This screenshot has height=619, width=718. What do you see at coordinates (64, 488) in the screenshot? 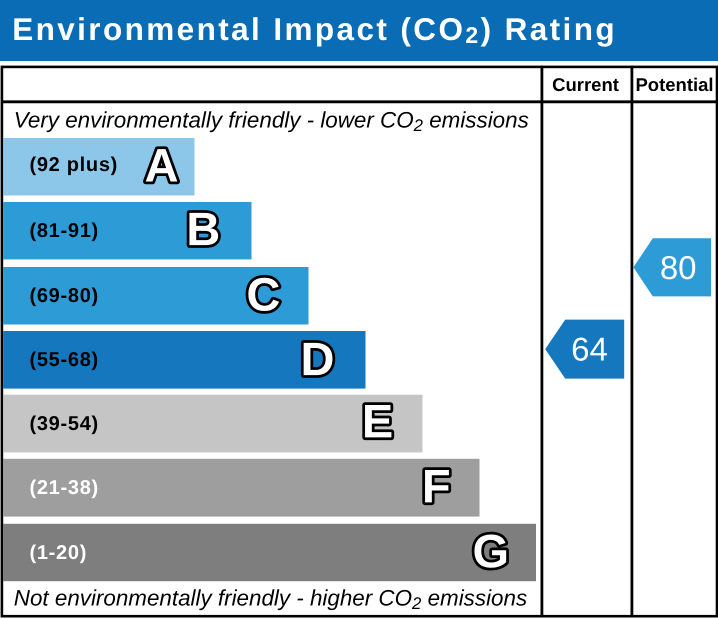
I see `svg-text: (21-38)` at bounding box center [64, 488].